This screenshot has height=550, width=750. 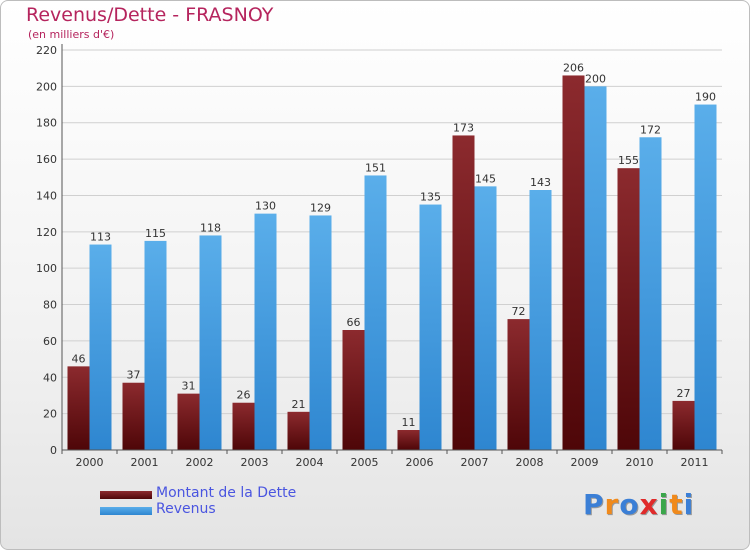 I want to click on label-revenus-2010: 172, so click(x=650, y=129).